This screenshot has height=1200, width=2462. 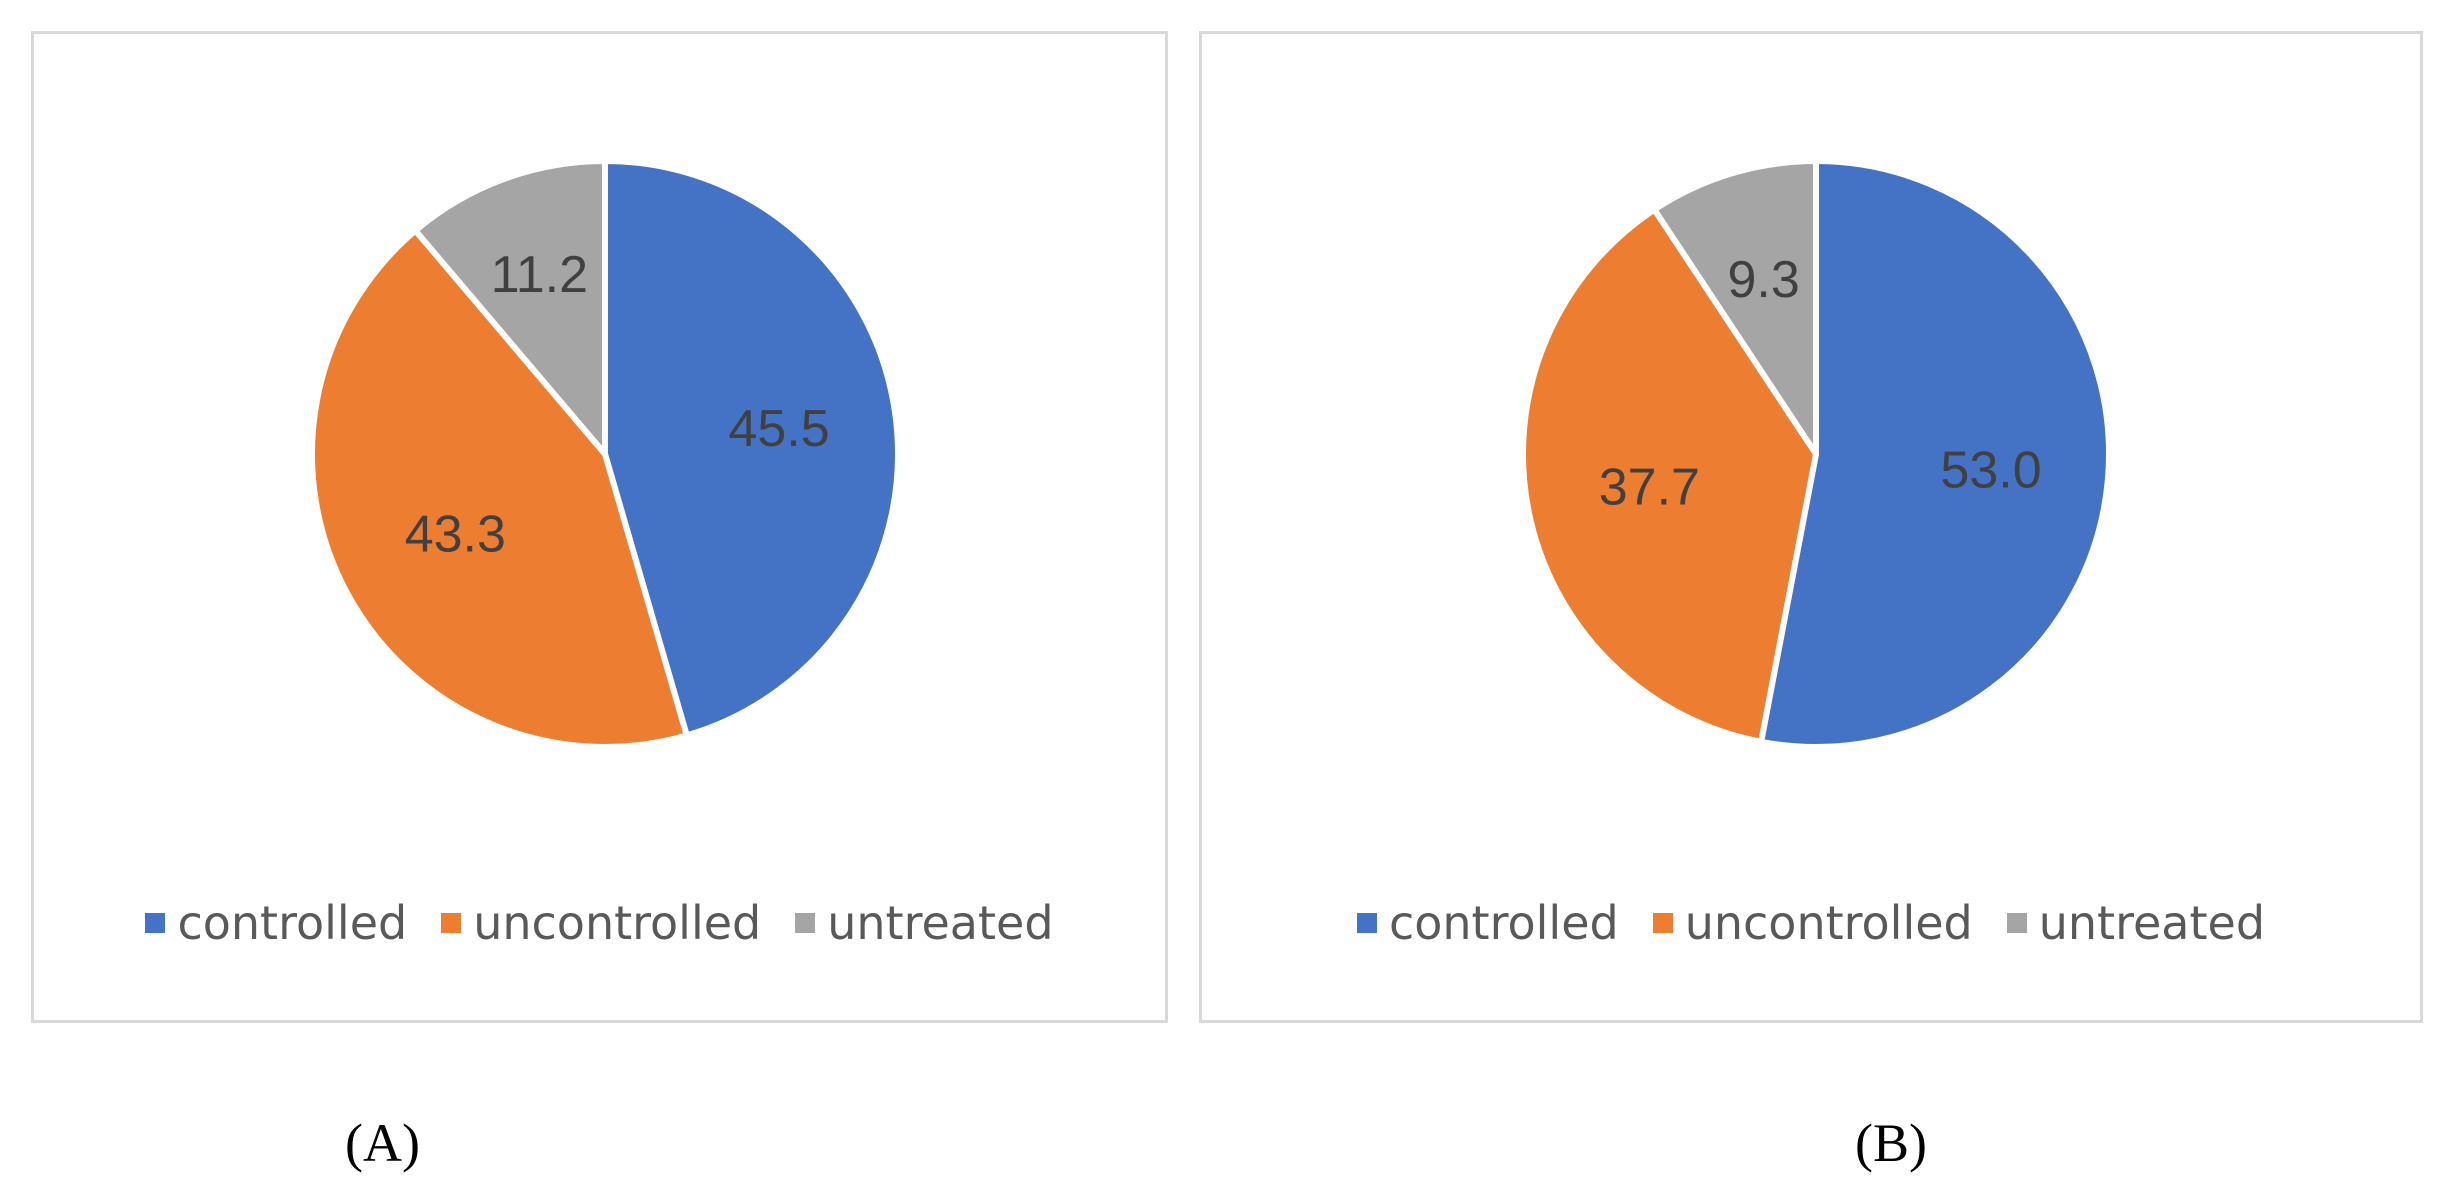 I want to click on legend-a: controlled uncontrolled untreated, so click(x=599, y=923).